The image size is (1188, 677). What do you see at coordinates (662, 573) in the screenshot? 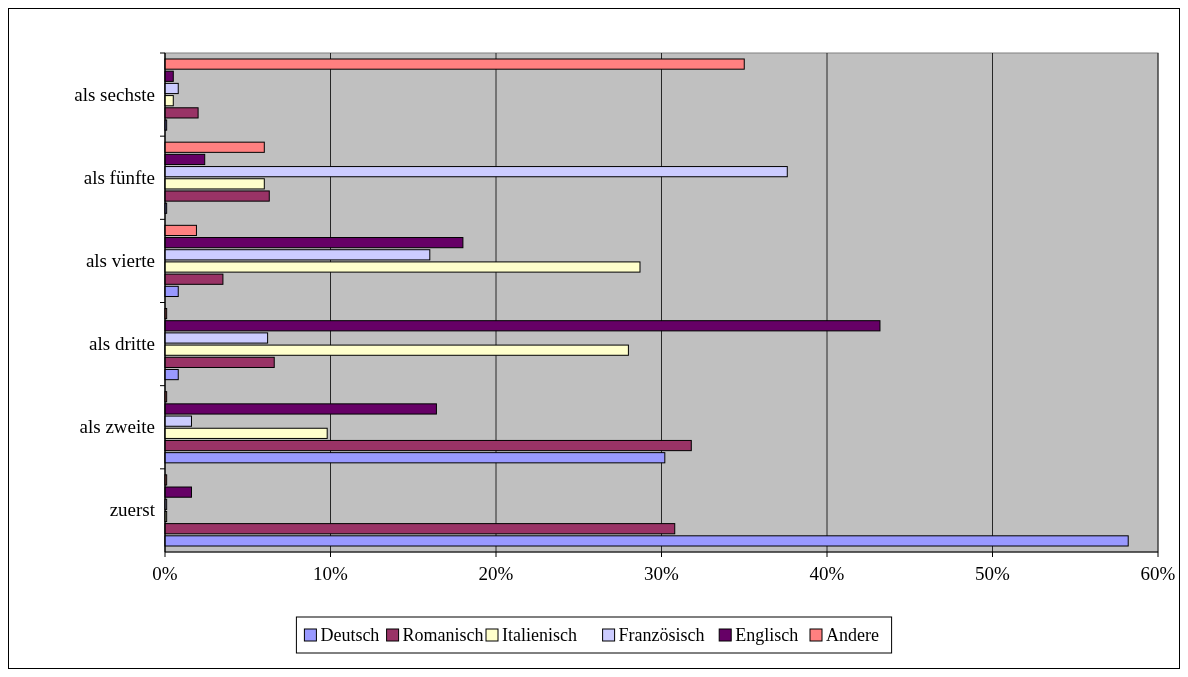
I see `x-tick-label: 30%` at bounding box center [662, 573].